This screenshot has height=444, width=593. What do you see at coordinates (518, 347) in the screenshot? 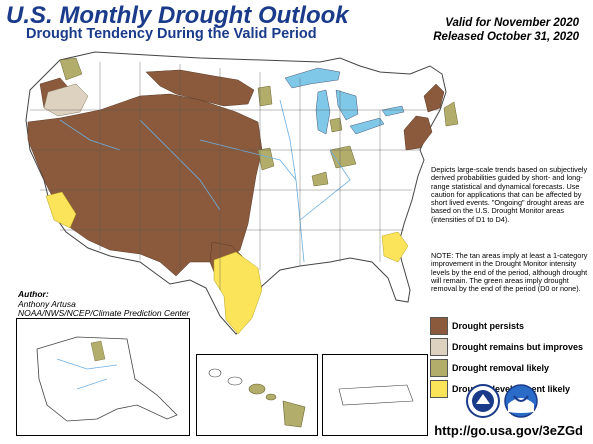
I see `legend-label: Drought remains but improves` at bounding box center [518, 347].